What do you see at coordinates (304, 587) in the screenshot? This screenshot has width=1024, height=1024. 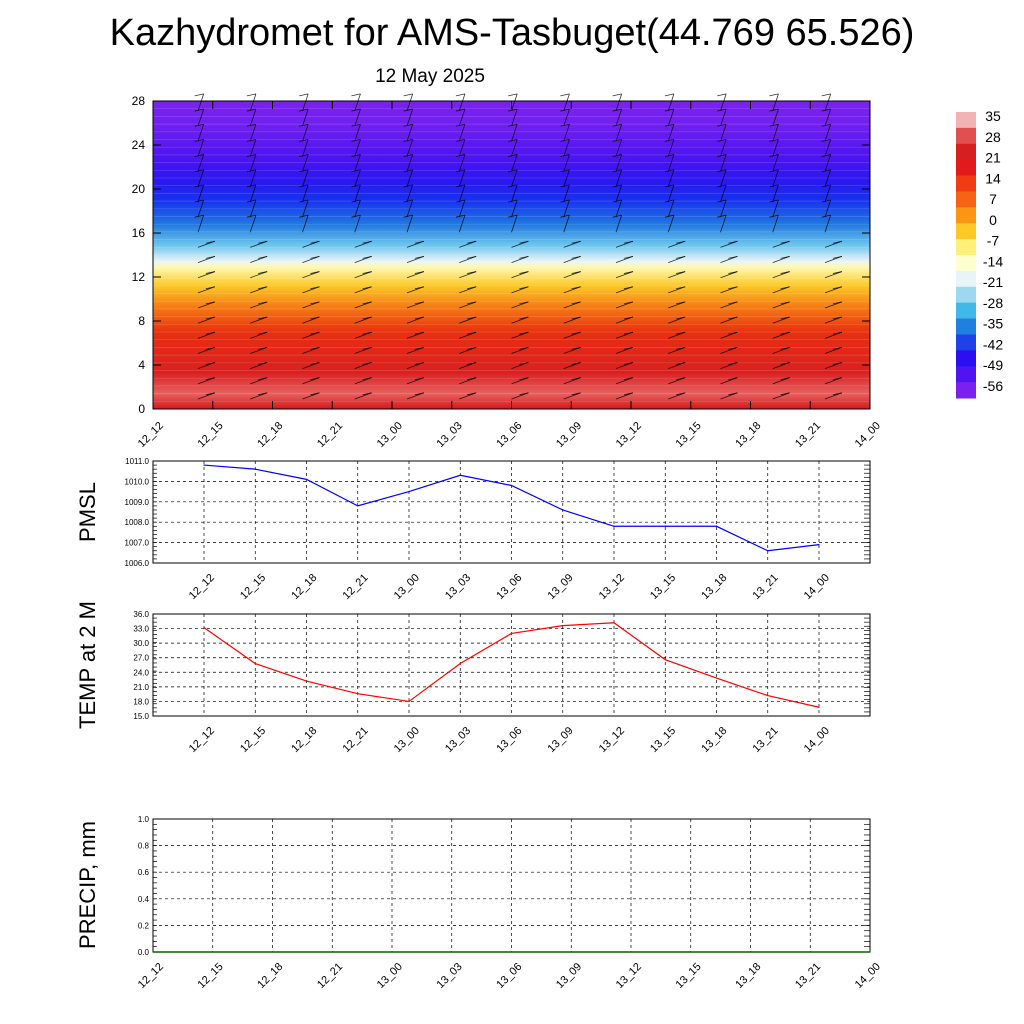 I see `x-tick-label: 12_18` at bounding box center [304, 587].